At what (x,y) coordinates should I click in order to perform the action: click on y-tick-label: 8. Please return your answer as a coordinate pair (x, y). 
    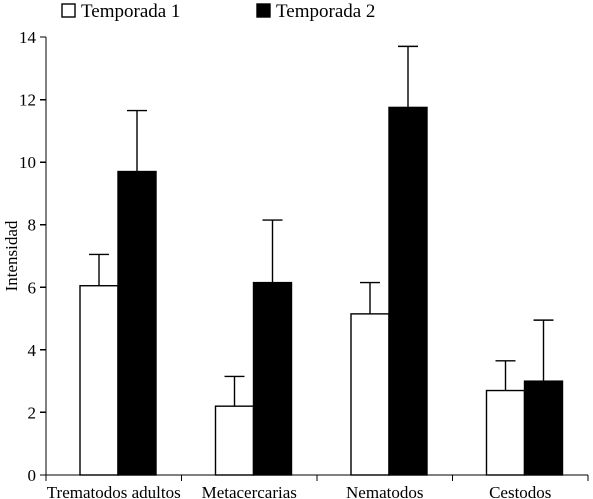
    Looking at the image, I should click on (32, 225).